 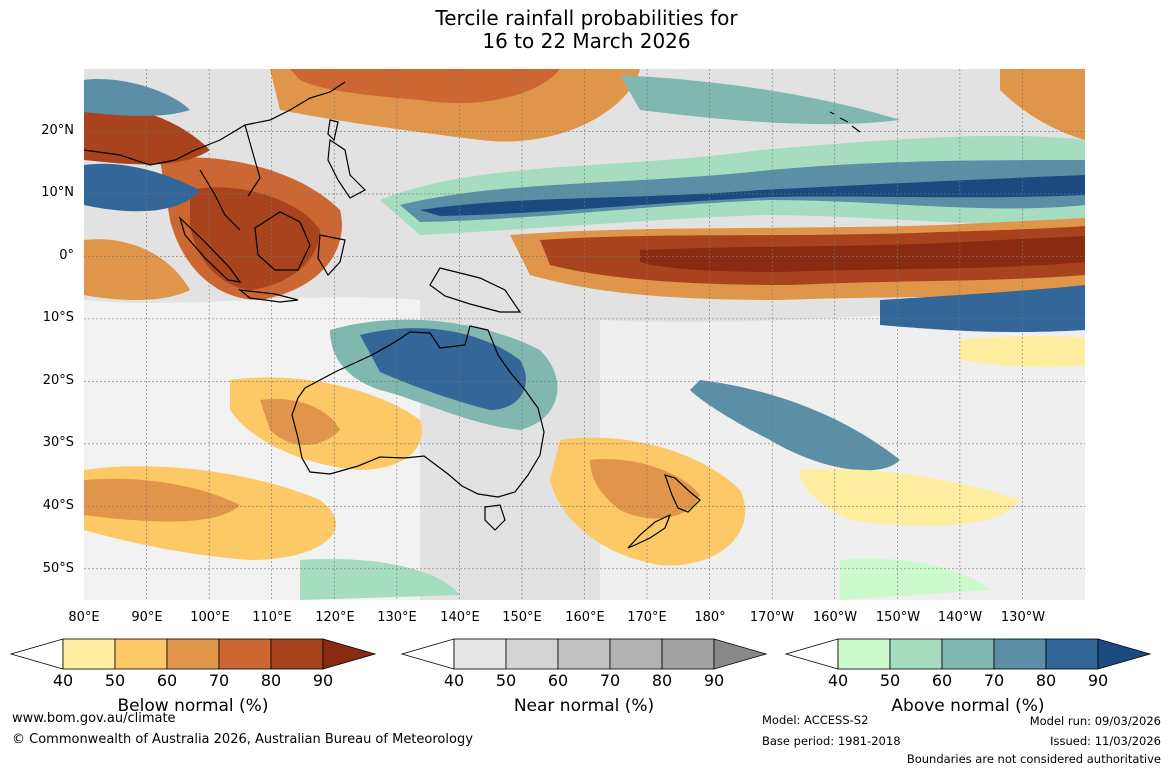 I want to click on base-period-text: Base period: 1981-2018, so click(x=831, y=741).